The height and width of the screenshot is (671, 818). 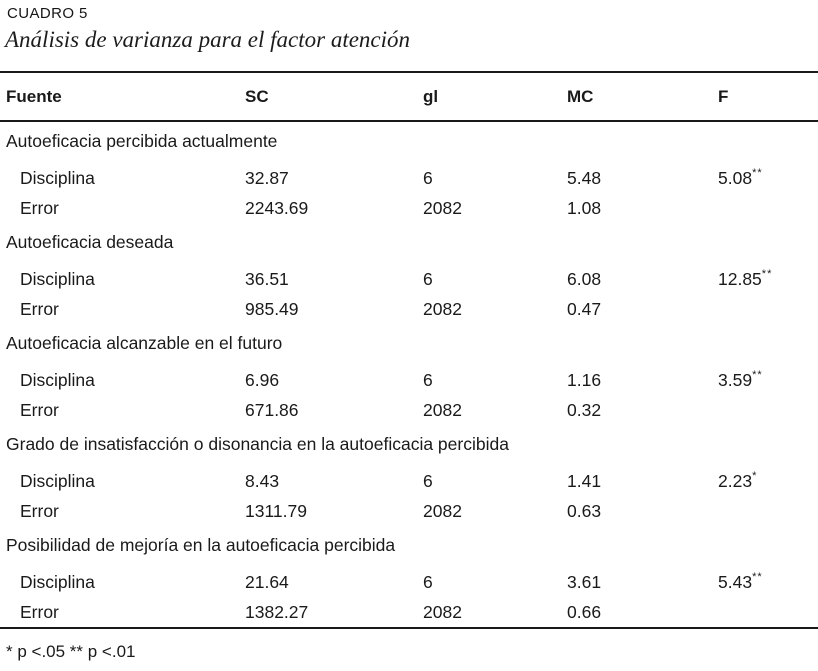 I want to click on cell-mc: 1.08, so click(x=584, y=207).